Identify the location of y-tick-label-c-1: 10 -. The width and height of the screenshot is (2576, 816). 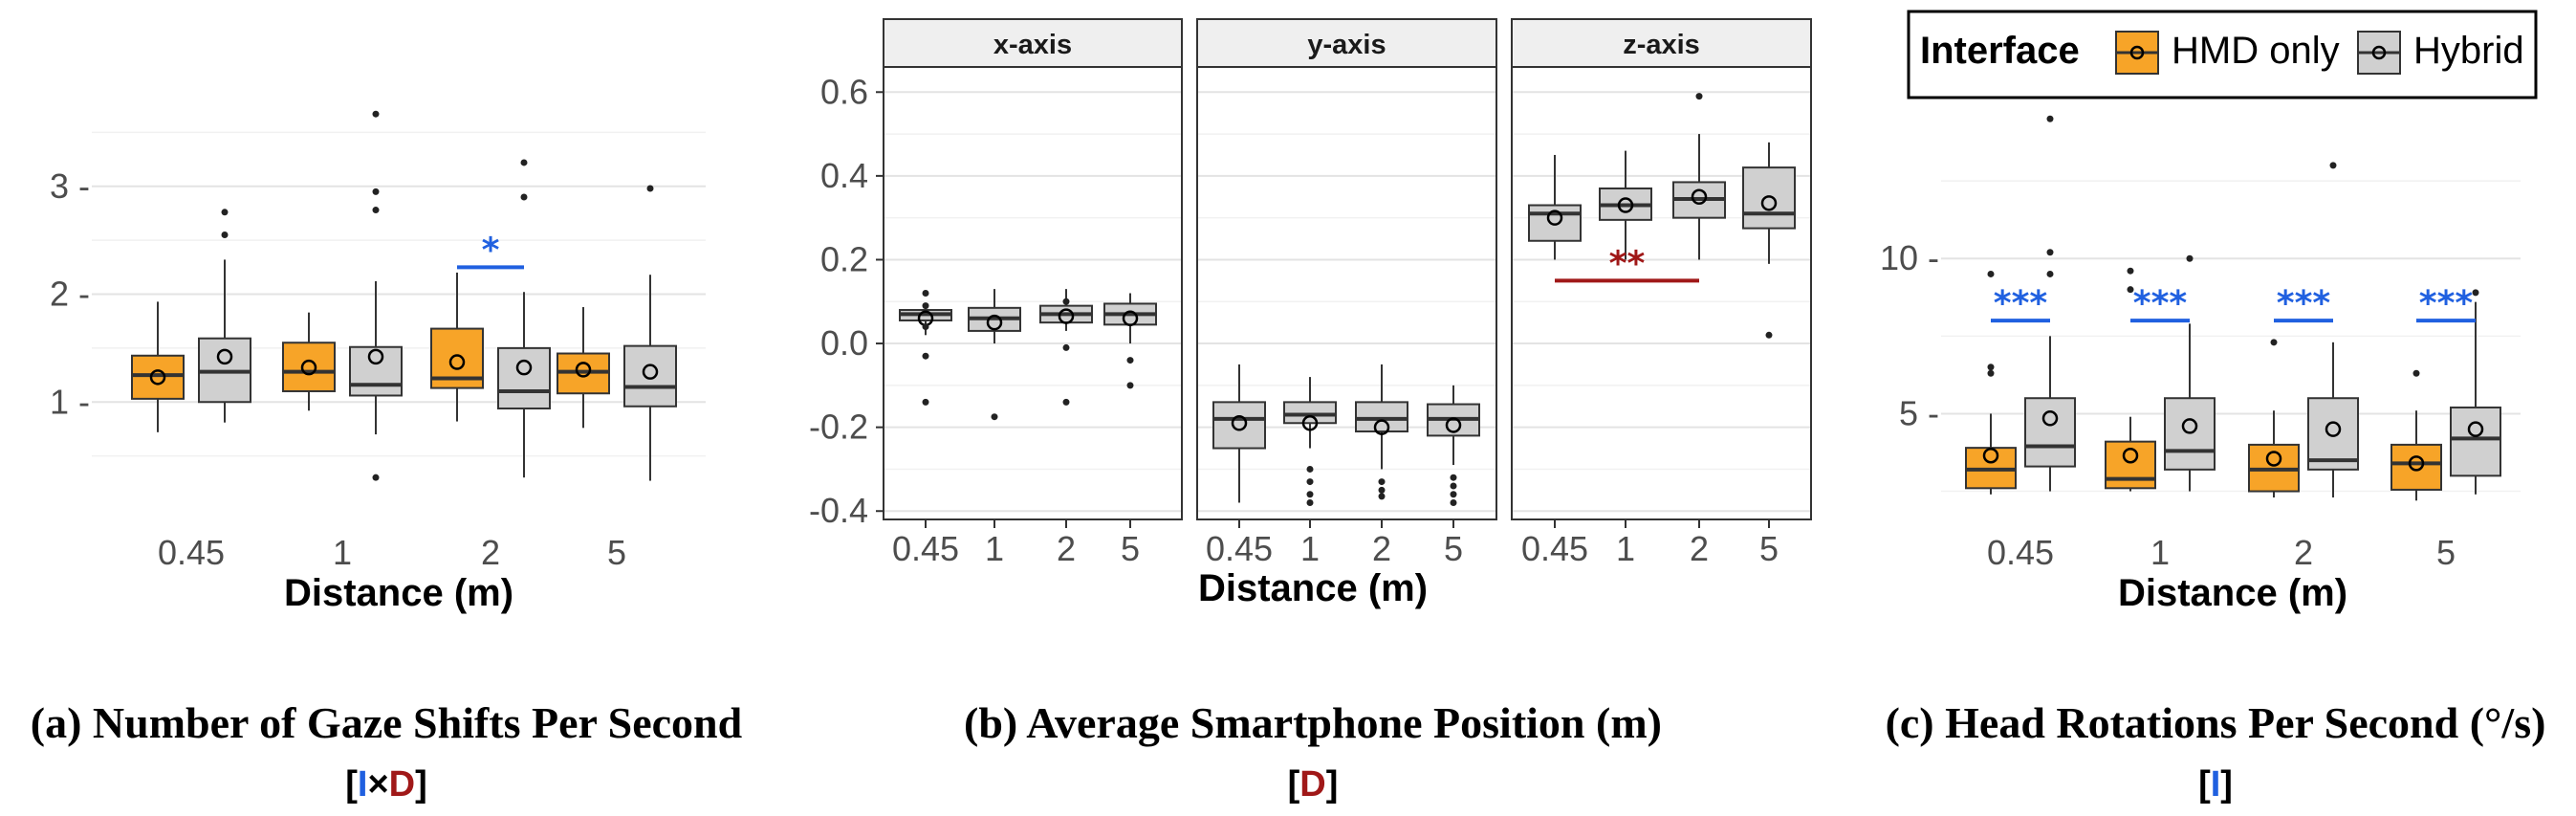
(1909, 258).